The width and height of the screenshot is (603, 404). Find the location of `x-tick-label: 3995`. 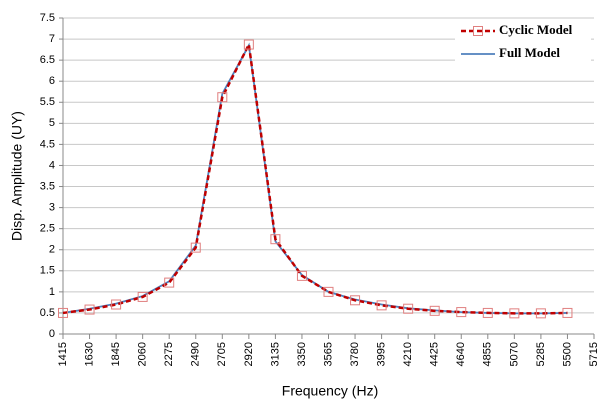

x-tick-label: 3995 is located at coordinates (382, 354).